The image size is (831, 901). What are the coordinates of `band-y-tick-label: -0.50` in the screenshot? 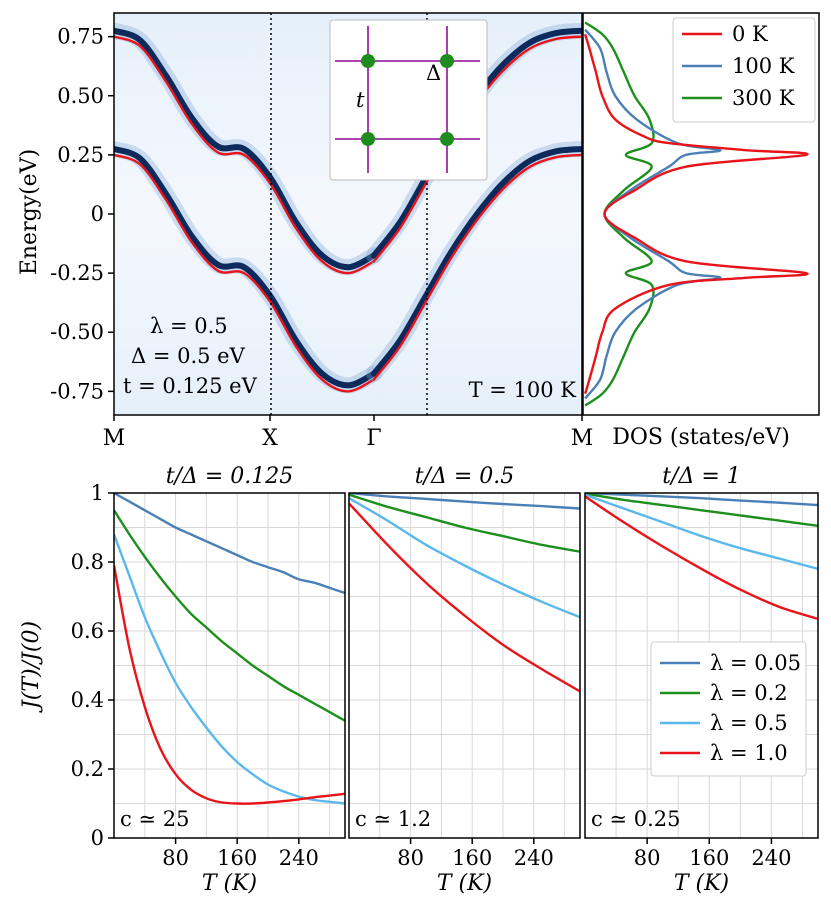 It's located at (77, 332).